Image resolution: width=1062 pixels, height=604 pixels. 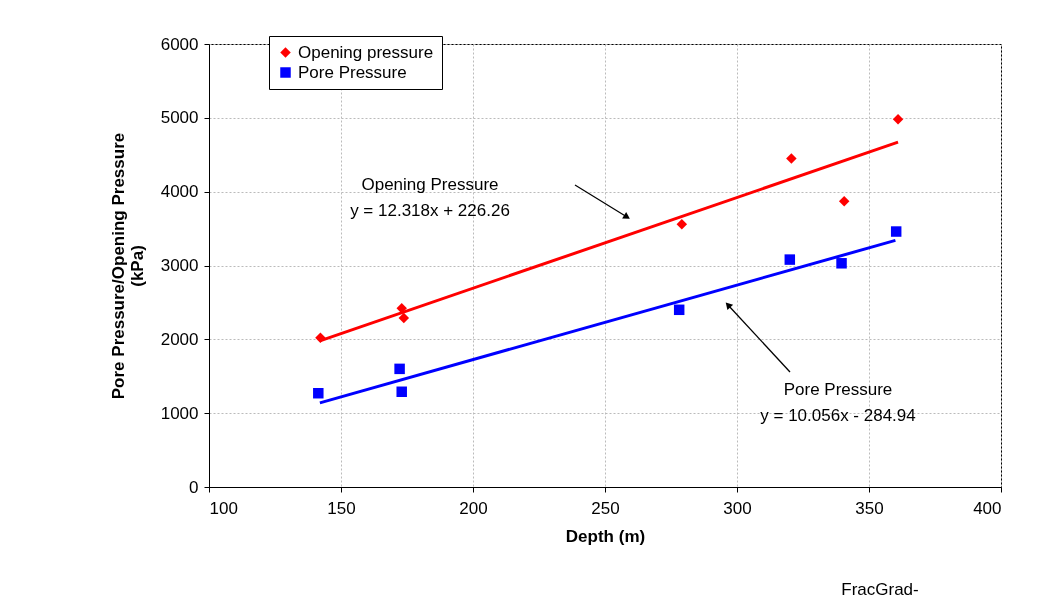 I want to click on y-tick-label: 1000, so click(x=179, y=413).